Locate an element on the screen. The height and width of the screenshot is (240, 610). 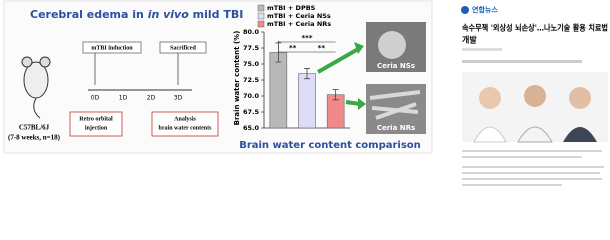
title-part: Cerebral edema in is located at coordinates (89, 14).